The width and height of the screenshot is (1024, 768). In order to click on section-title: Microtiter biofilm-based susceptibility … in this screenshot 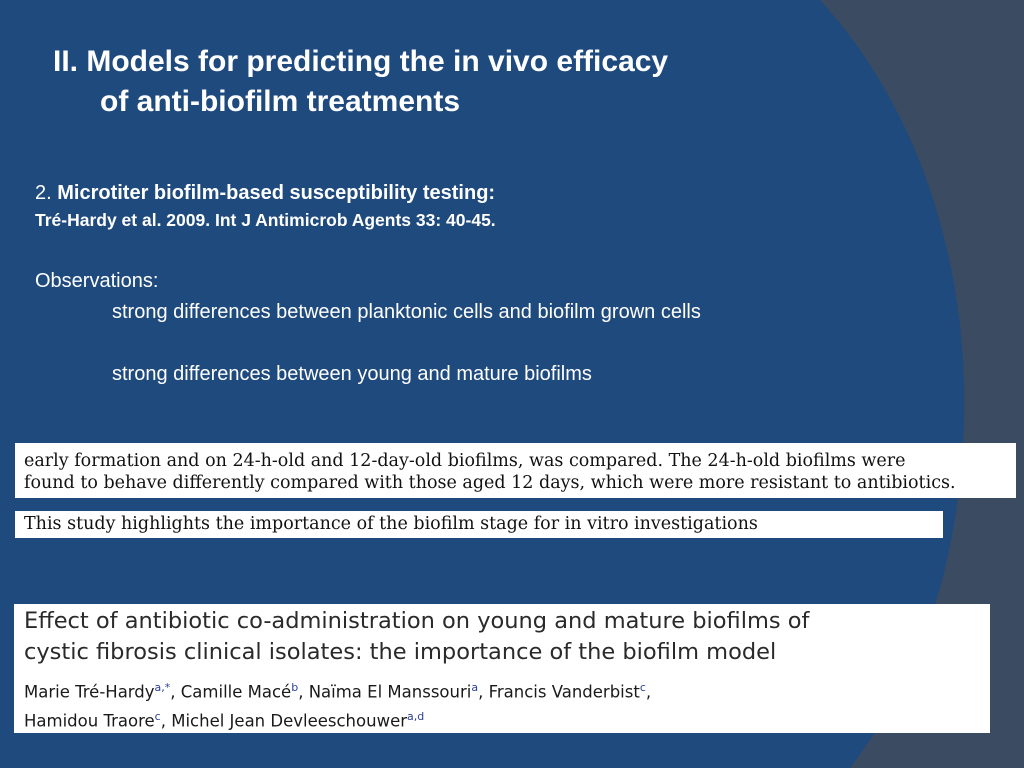, I will do `click(276, 193)`.